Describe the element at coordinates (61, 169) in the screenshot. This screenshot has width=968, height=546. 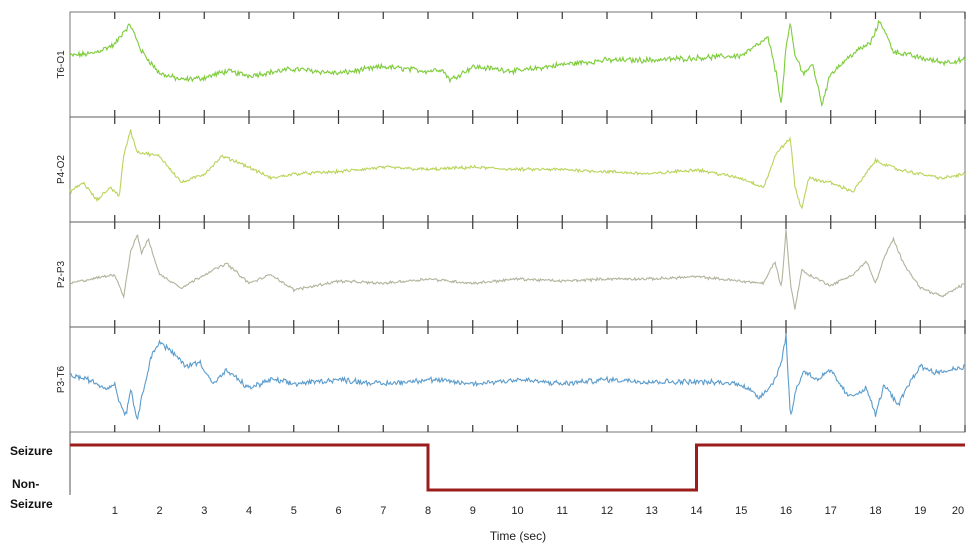
I see `channel-label: P4-O2` at that location.